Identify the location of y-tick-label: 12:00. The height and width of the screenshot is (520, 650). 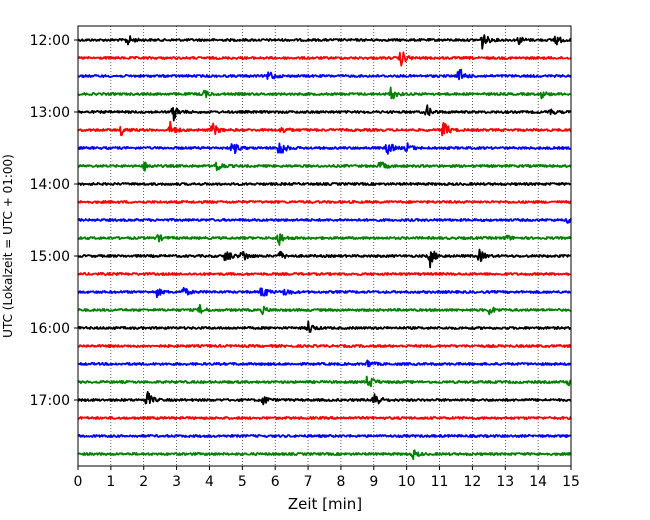
(50, 41).